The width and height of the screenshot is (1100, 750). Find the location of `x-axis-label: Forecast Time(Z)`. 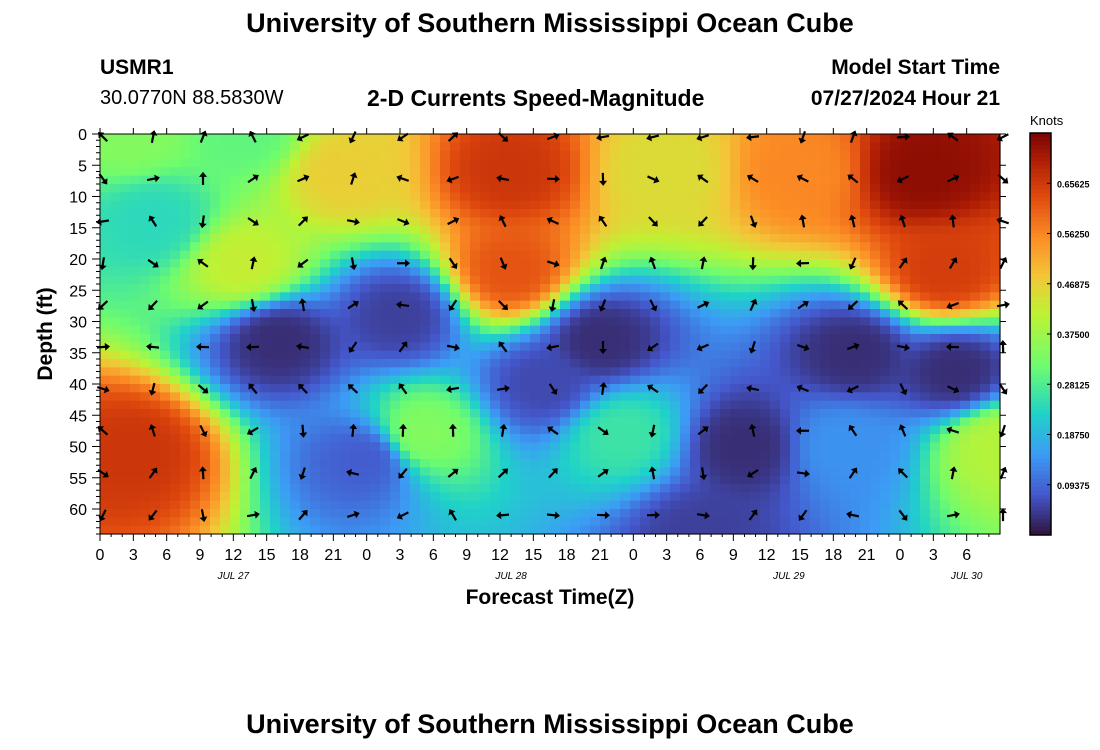

x-axis-label: Forecast Time(Z) is located at coordinates (550, 597).